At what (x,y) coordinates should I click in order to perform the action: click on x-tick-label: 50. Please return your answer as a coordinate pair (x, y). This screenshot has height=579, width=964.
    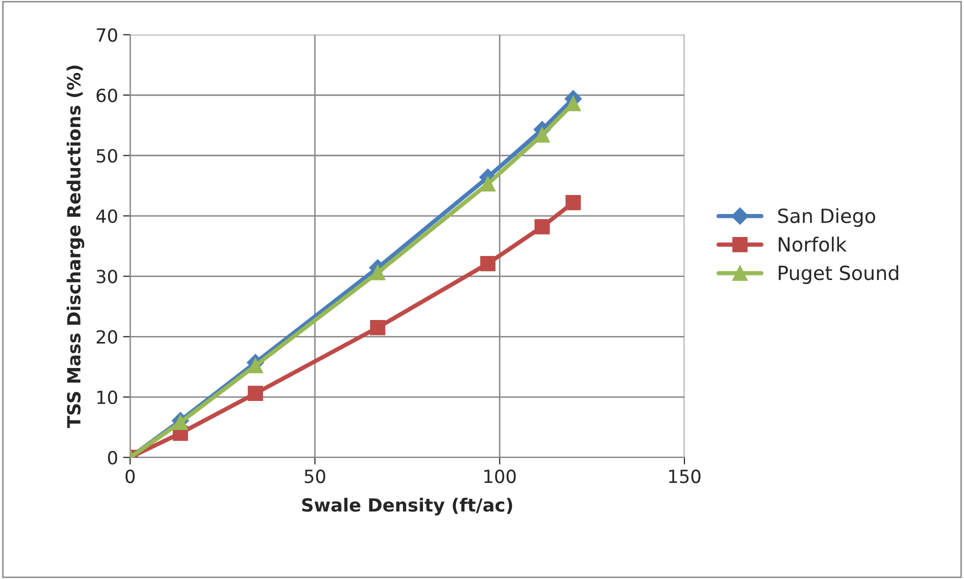
    Looking at the image, I should click on (315, 477).